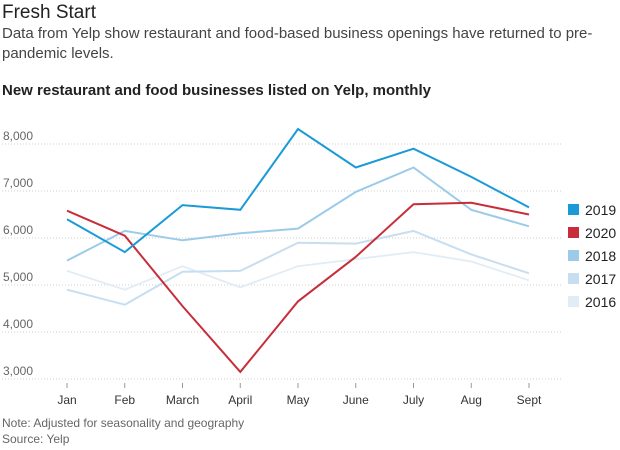  What do you see at coordinates (18, 253) in the screenshot?
I see `y-axis-ticks: 3,000 4,000 5,000 6,000 7,000 8,000` at bounding box center [18, 253].